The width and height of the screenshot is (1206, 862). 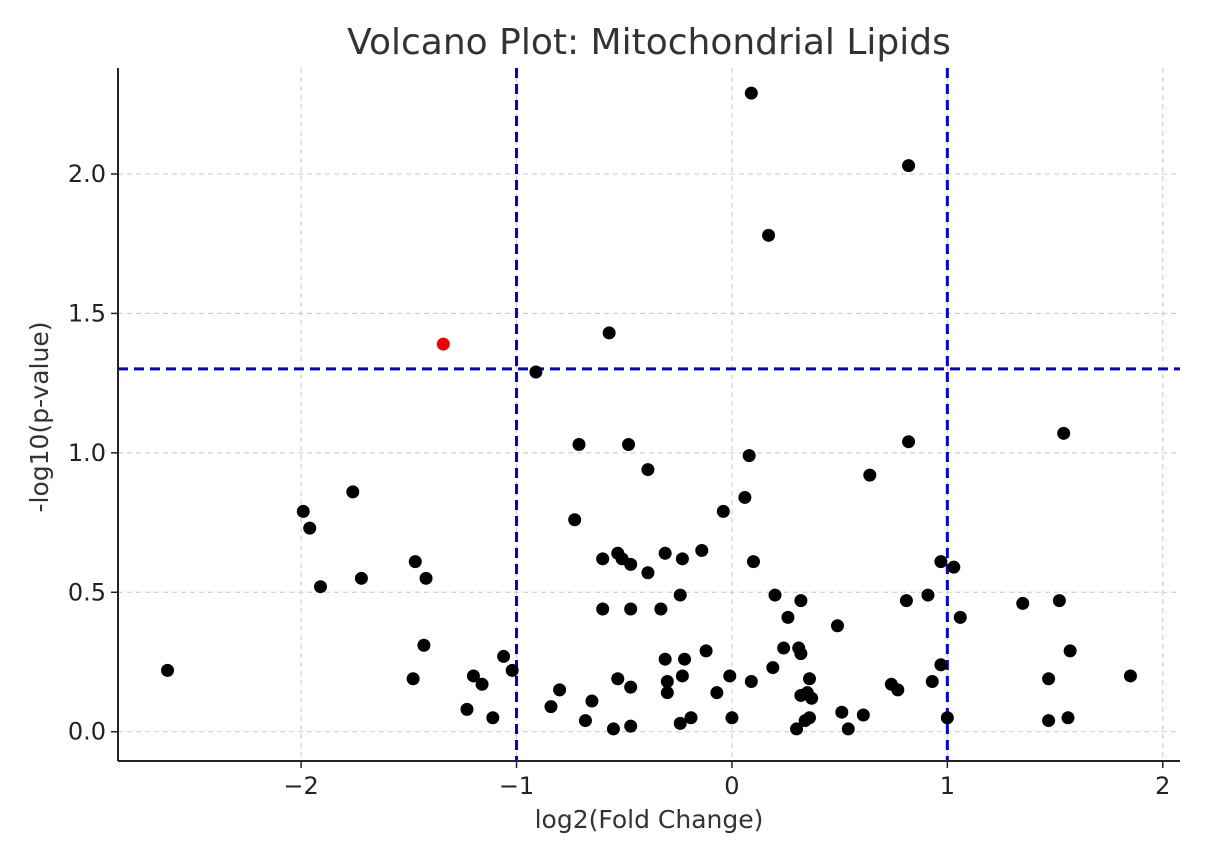 I want to click on y-tick-label: 0.0, so click(x=87, y=732).